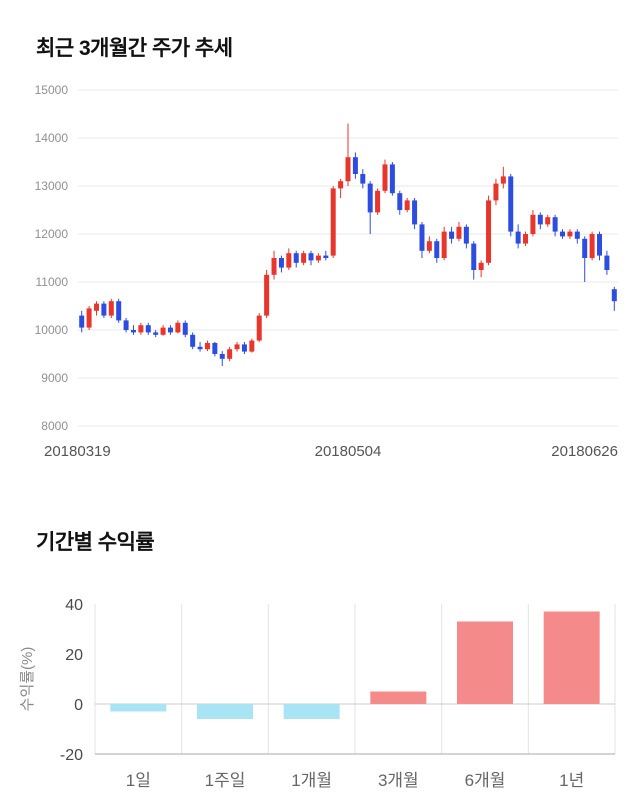  Describe the element at coordinates (52, 234) in the screenshot. I see `svg-text: 12000` at that location.